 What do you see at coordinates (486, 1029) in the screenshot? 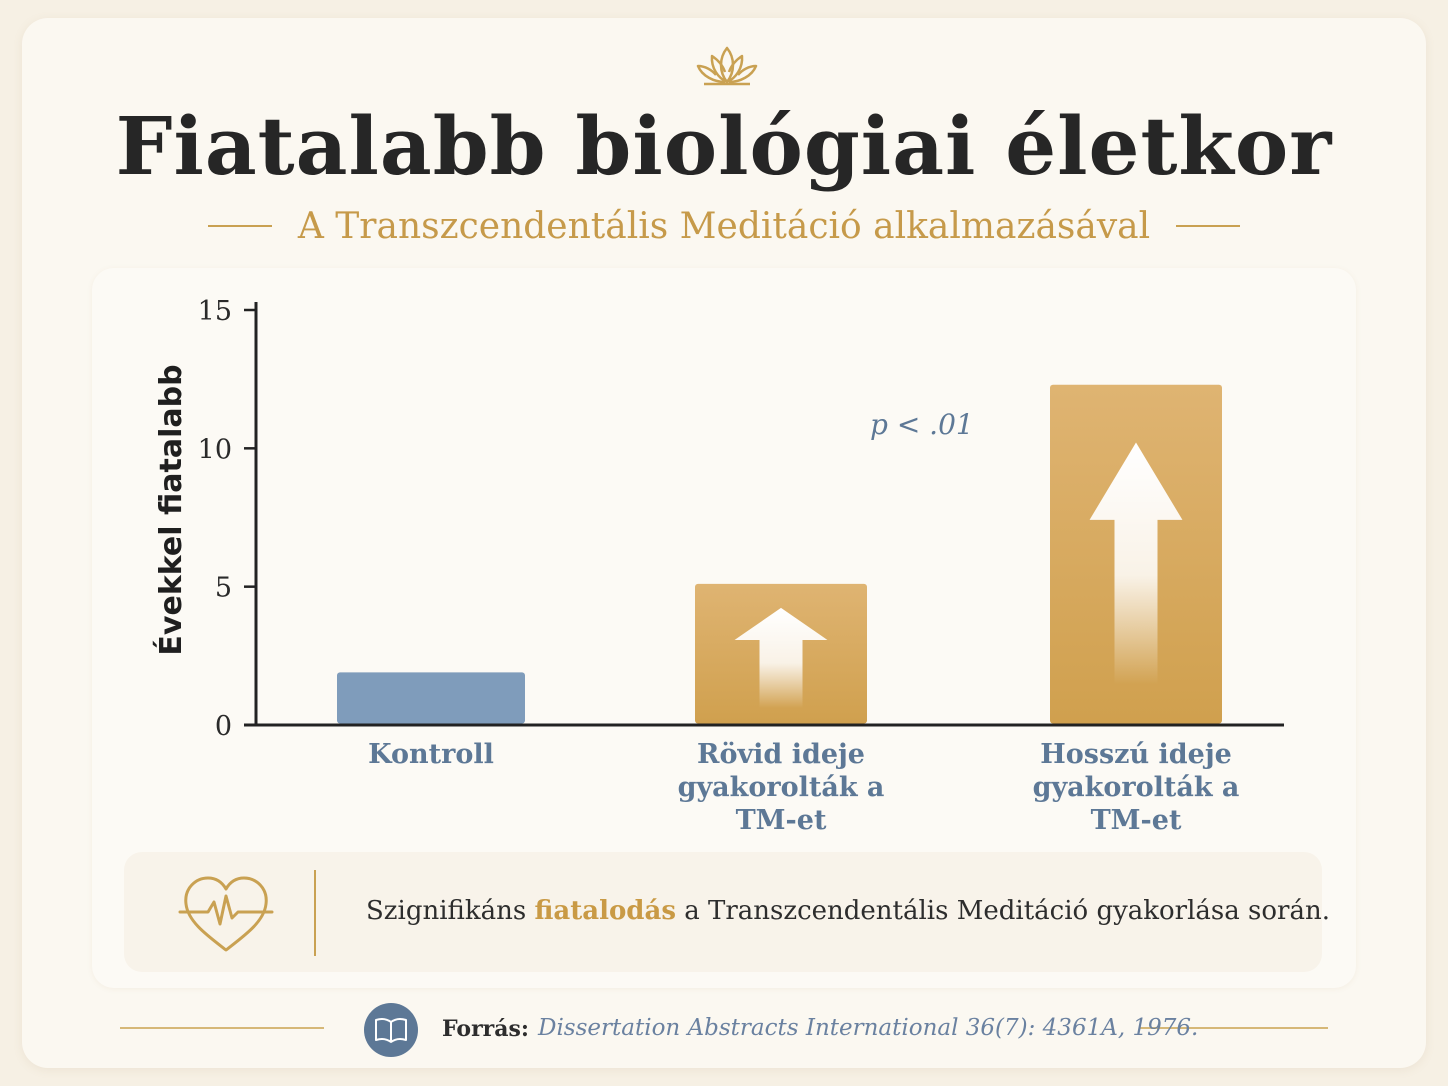
I see `source-label: Forrás:` at bounding box center [486, 1029].